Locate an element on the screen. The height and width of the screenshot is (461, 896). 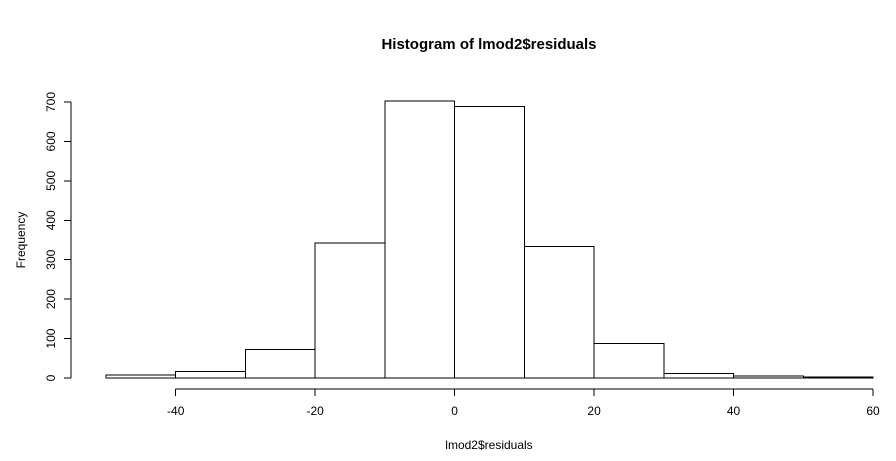
y-tick-label: 0 is located at coordinates (51, 377).